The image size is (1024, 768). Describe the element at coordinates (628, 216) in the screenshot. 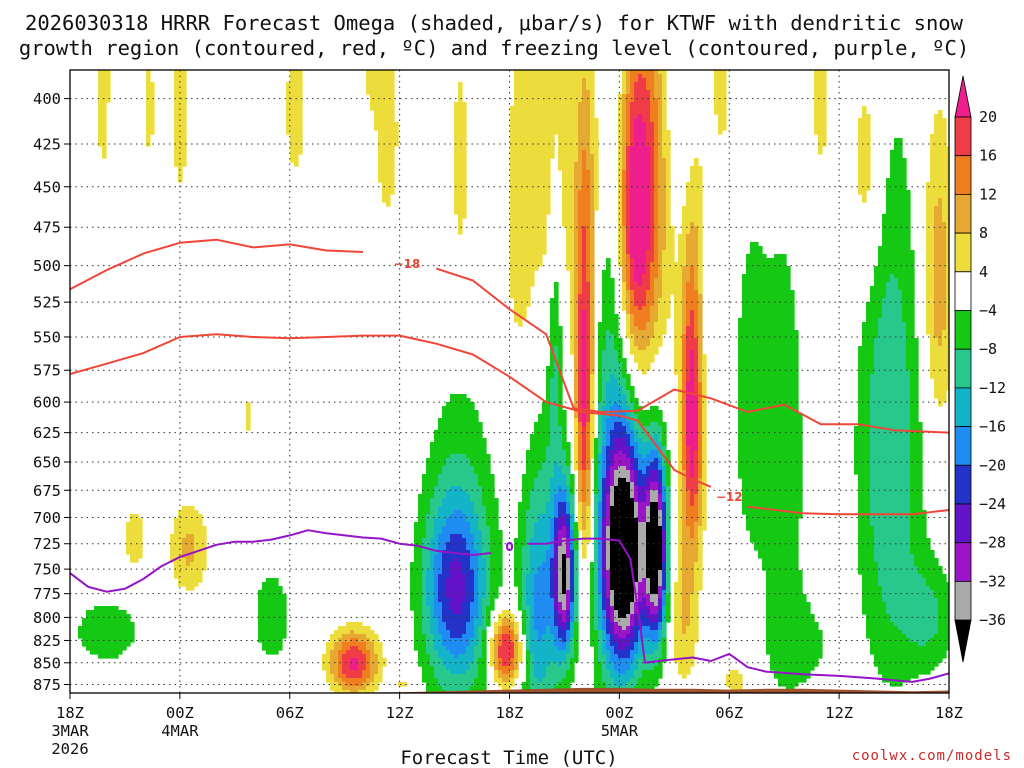

I see `shade-cell-2094` at that location.